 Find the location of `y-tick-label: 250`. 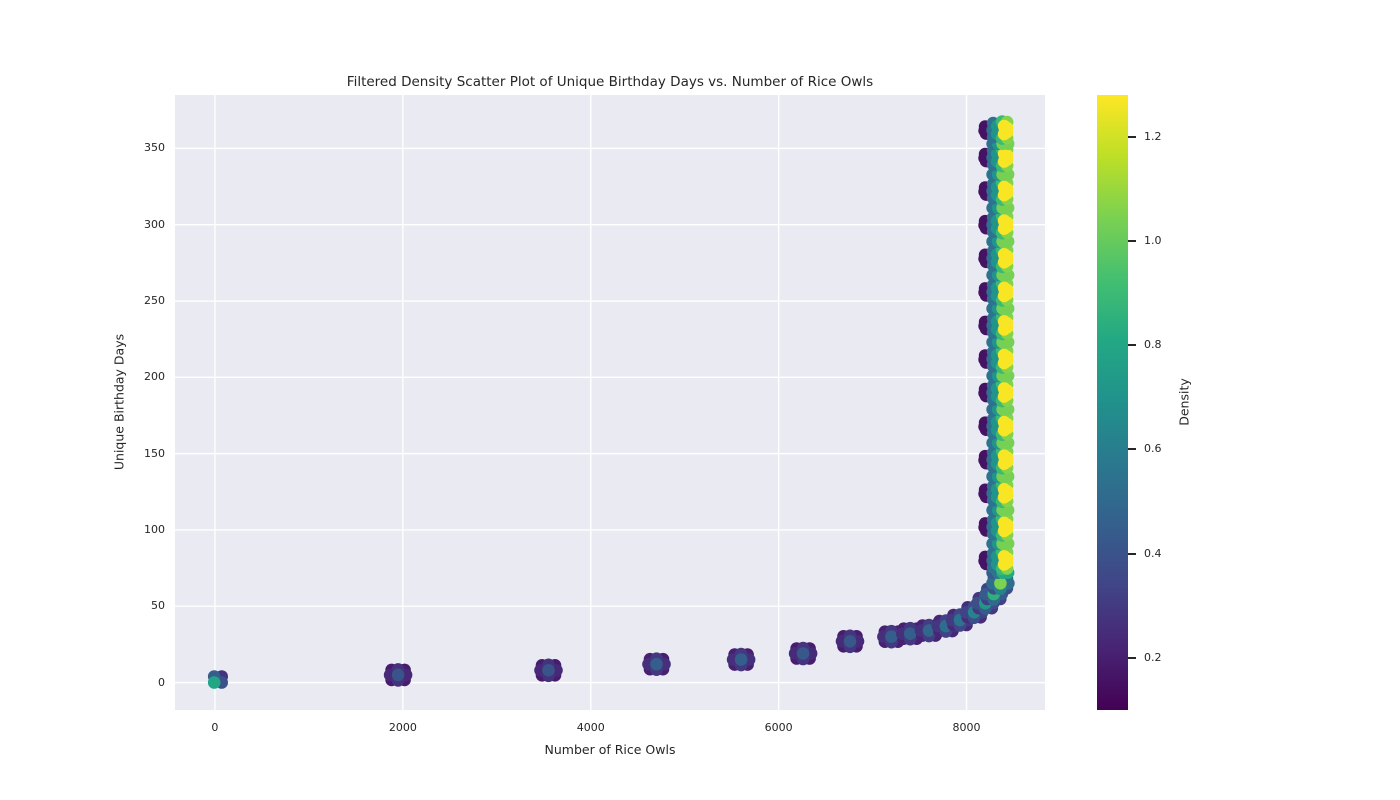

y-tick-label: 250 is located at coordinates (154, 301).